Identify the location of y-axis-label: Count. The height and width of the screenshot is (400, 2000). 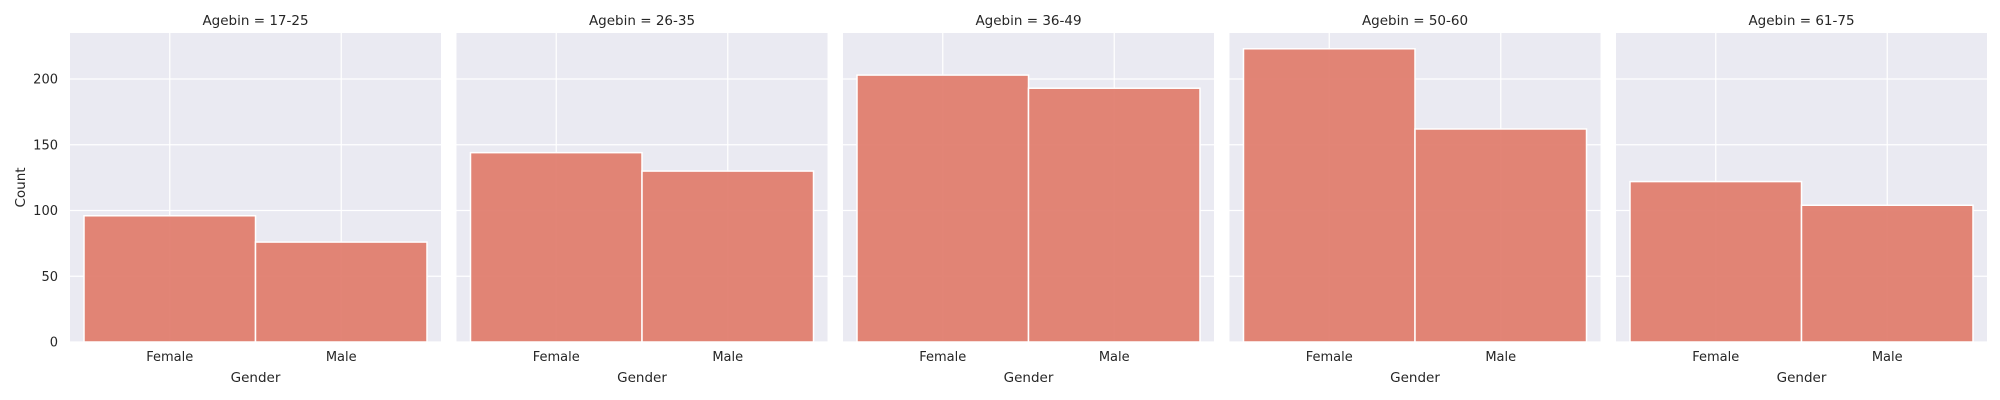
(21, 187).